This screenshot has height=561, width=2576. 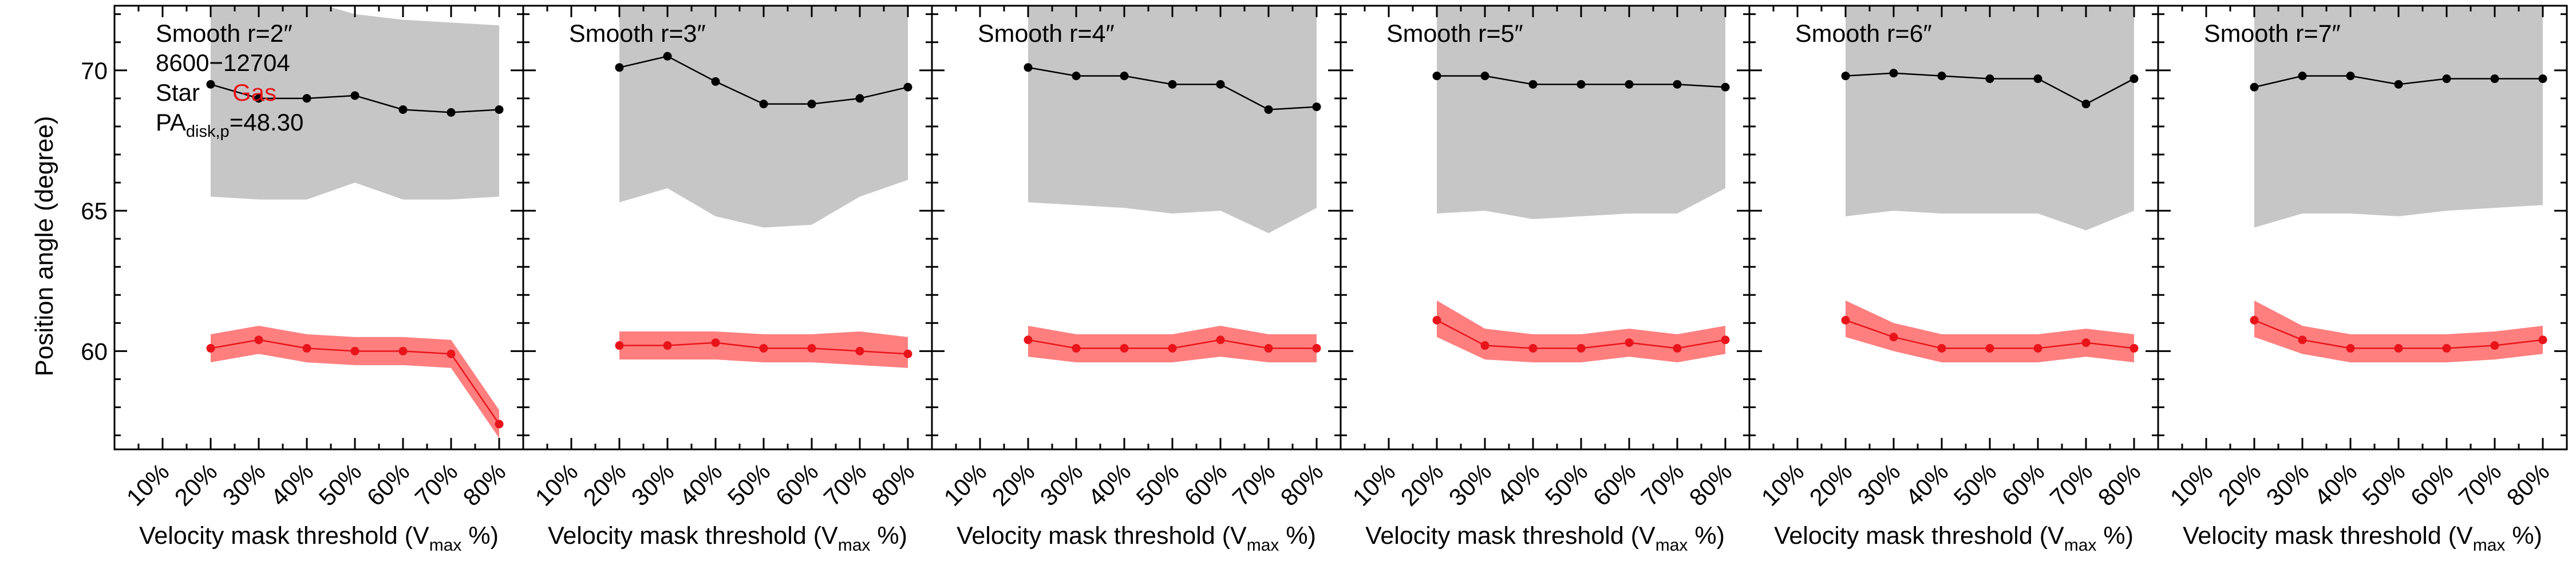 What do you see at coordinates (208, 132) in the screenshot?
I see `pa-subscript: disk,p` at bounding box center [208, 132].